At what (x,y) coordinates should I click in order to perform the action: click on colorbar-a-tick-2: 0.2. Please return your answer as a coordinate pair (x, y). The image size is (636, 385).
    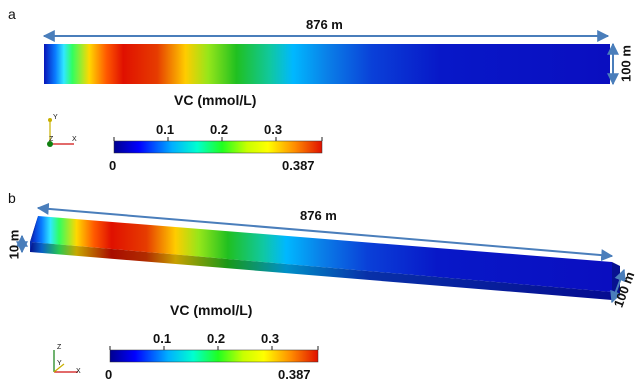
    Looking at the image, I should click on (219, 129).